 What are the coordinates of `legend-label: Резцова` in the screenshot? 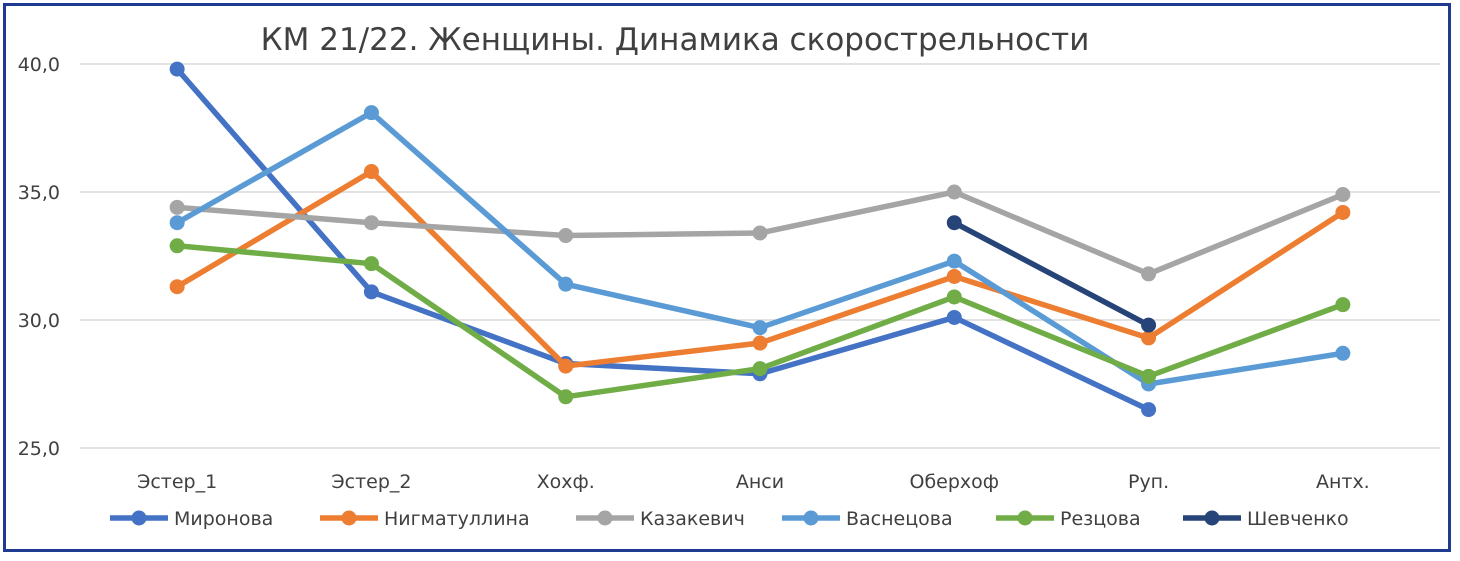 It's located at (1100, 519).